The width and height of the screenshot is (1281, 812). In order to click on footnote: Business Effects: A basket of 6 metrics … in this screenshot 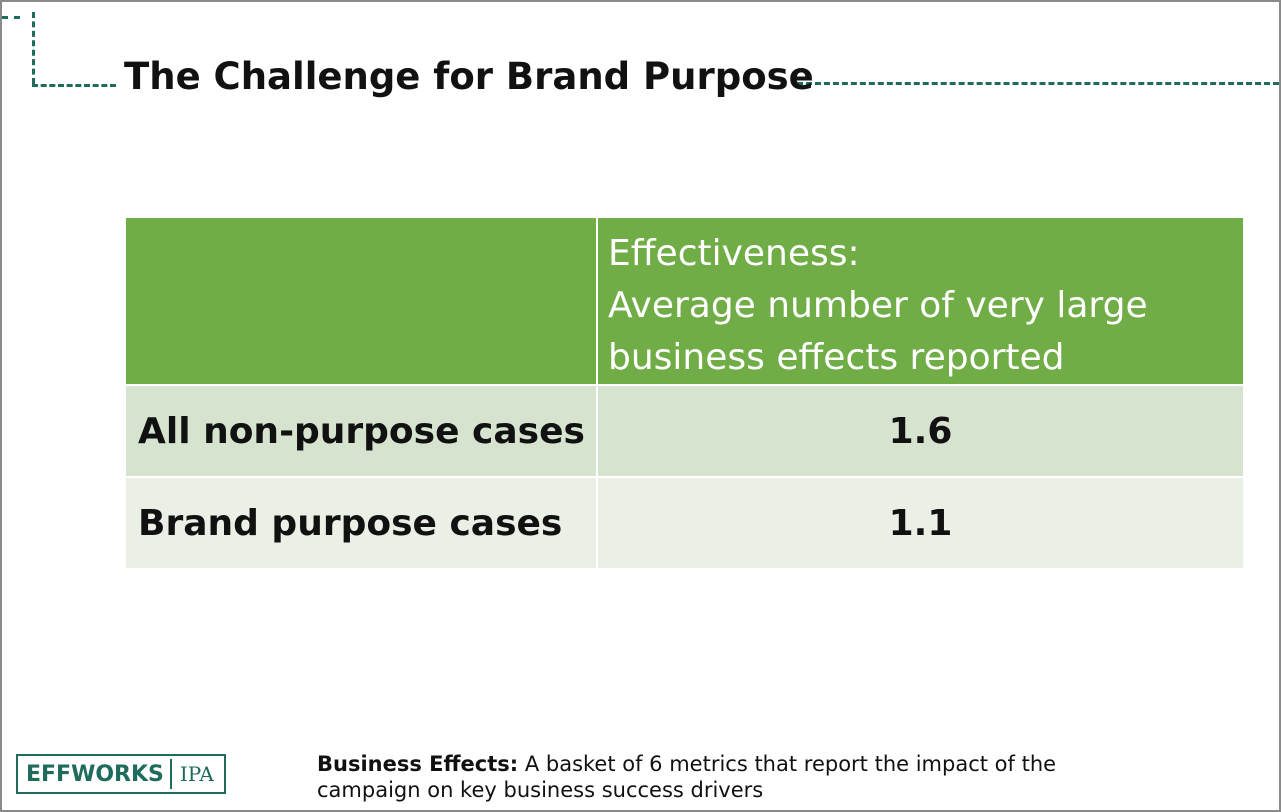, I will do `click(717, 777)`.